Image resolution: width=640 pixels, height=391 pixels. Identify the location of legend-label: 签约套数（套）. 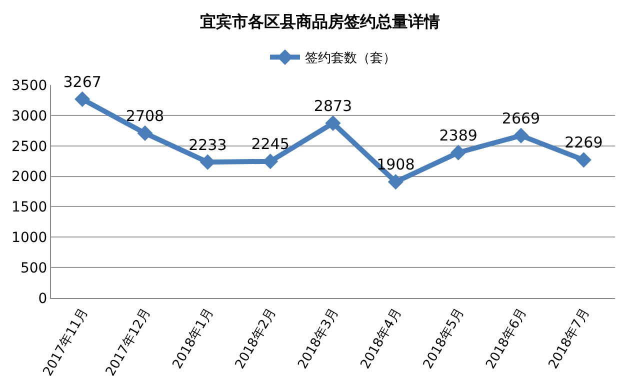
(350, 58).